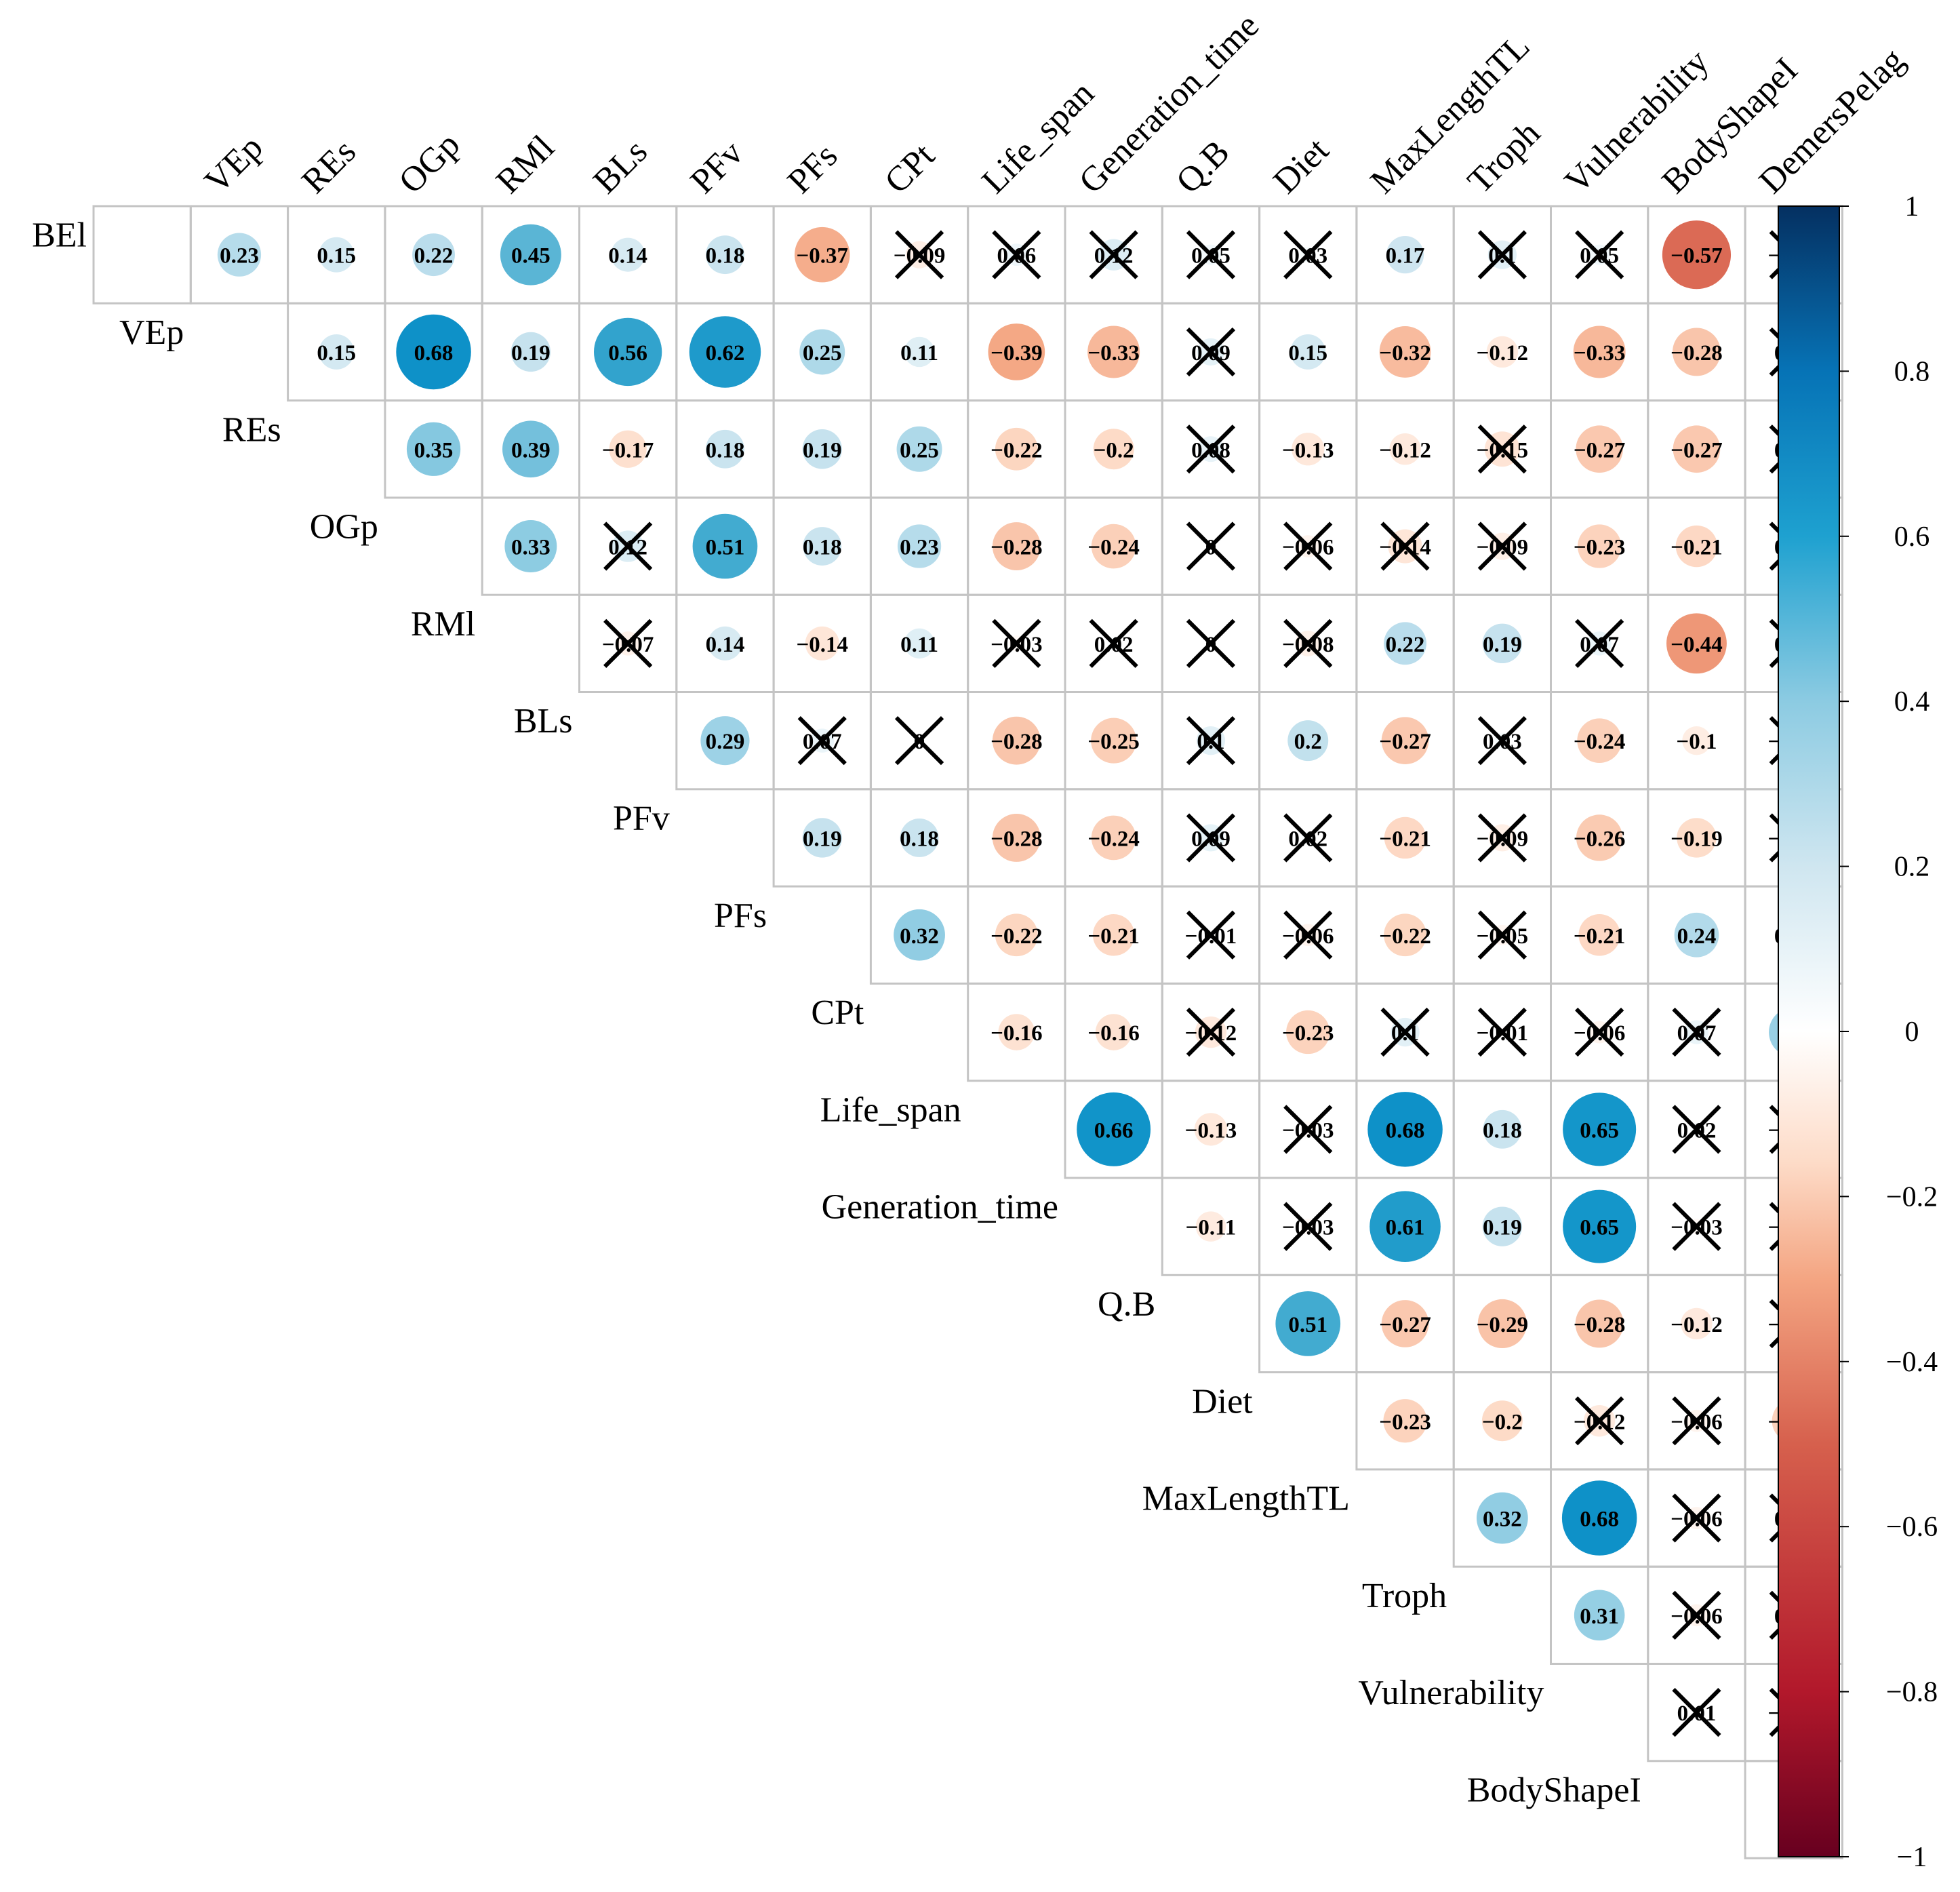 The image size is (1960, 1892). What do you see at coordinates (812, 168) in the screenshot?
I see `column-label: PFs` at bounding box center [812, 168].